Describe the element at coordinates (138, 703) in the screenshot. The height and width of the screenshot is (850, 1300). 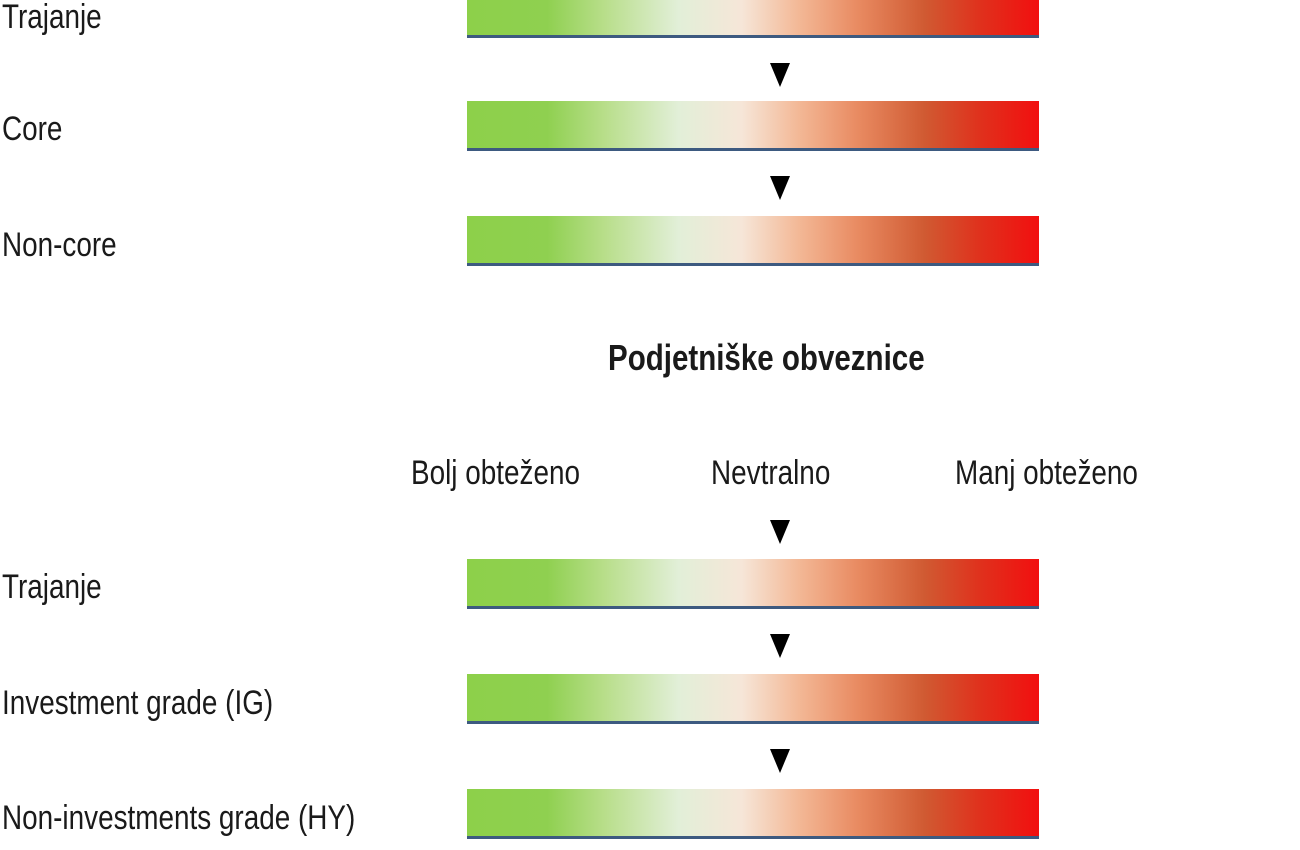
I see `row-label-investment-grade: Investment grade (IG)` at that location.